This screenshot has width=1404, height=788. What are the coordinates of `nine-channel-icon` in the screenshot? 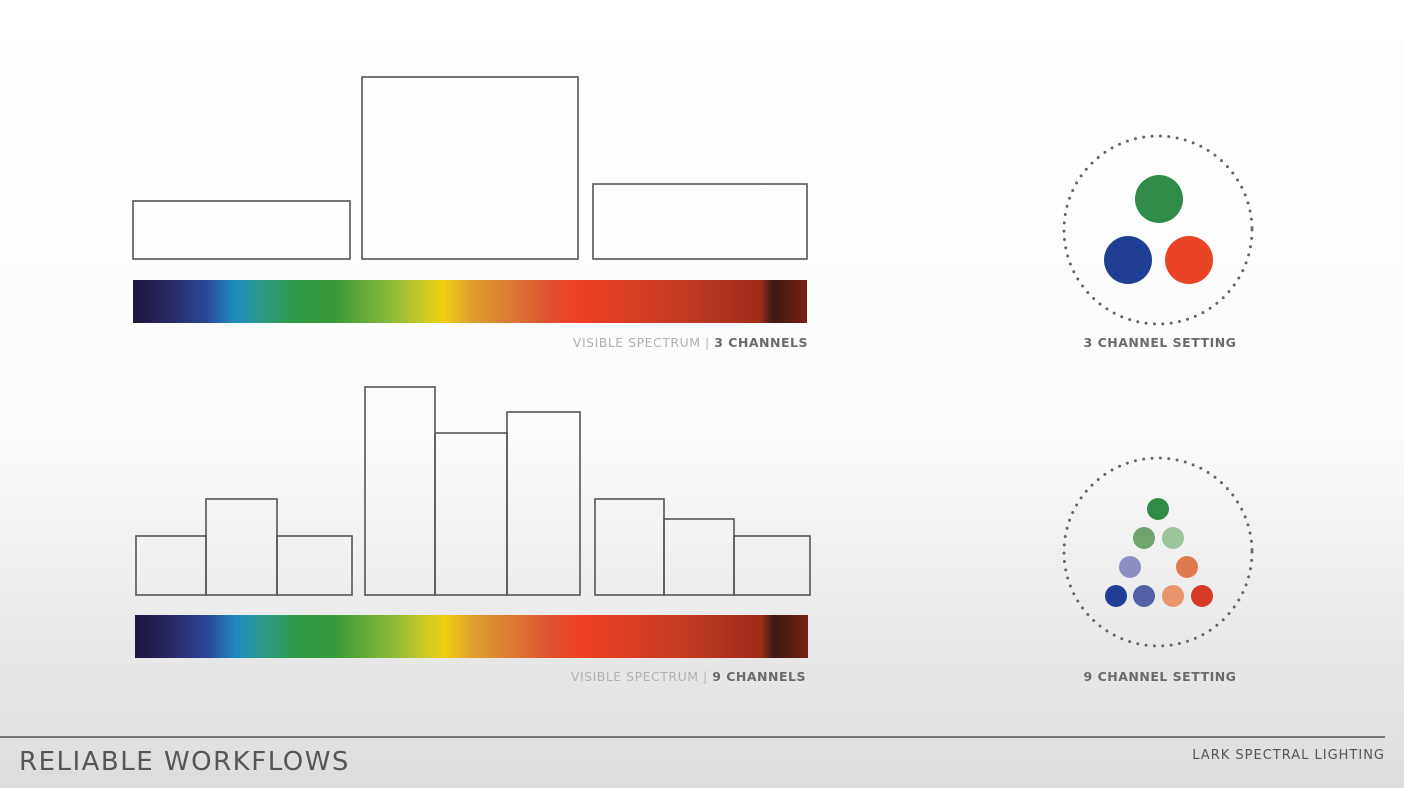 It's located at (1158, 552).